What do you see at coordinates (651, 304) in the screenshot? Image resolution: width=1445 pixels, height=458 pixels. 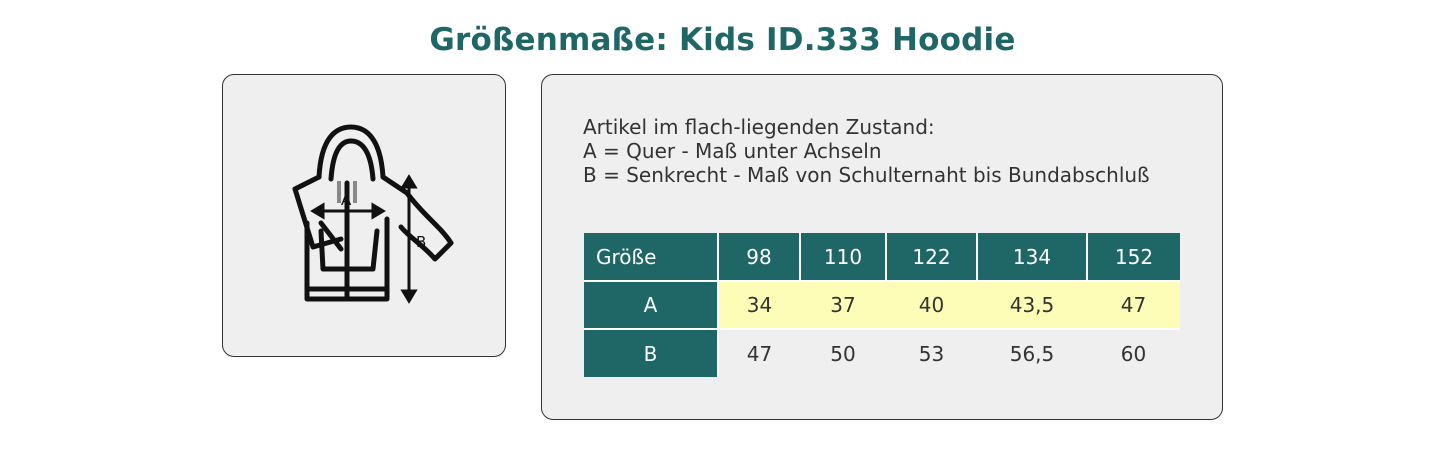 I see `row-label-a: A` at bounding box center [651, 304].